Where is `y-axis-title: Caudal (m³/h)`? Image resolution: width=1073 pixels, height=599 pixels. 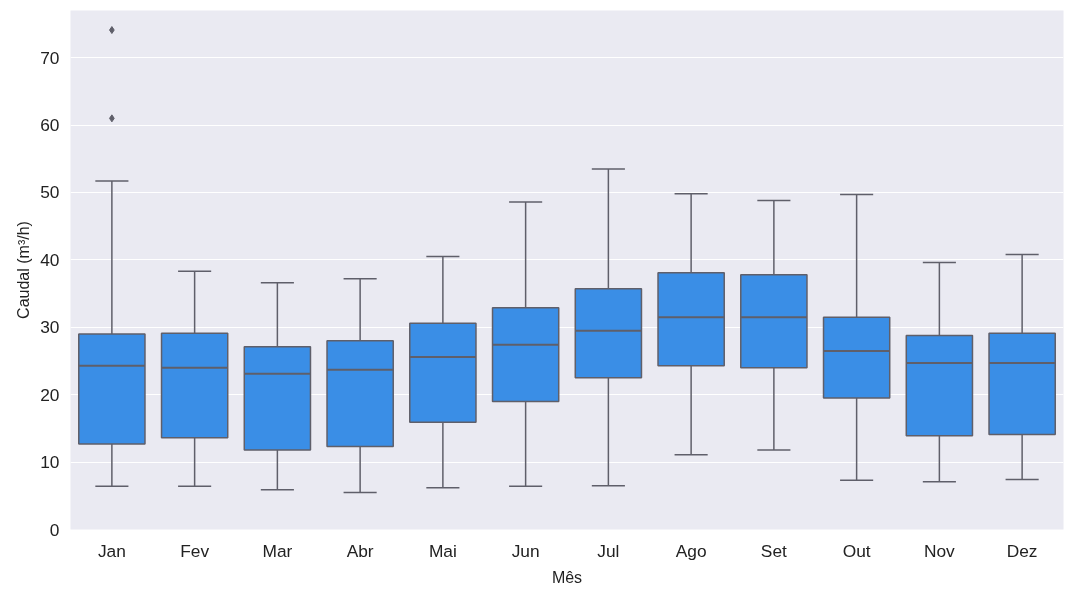
y-axis-title: Caudal (m³/h) is located at coordinates (24, 270).